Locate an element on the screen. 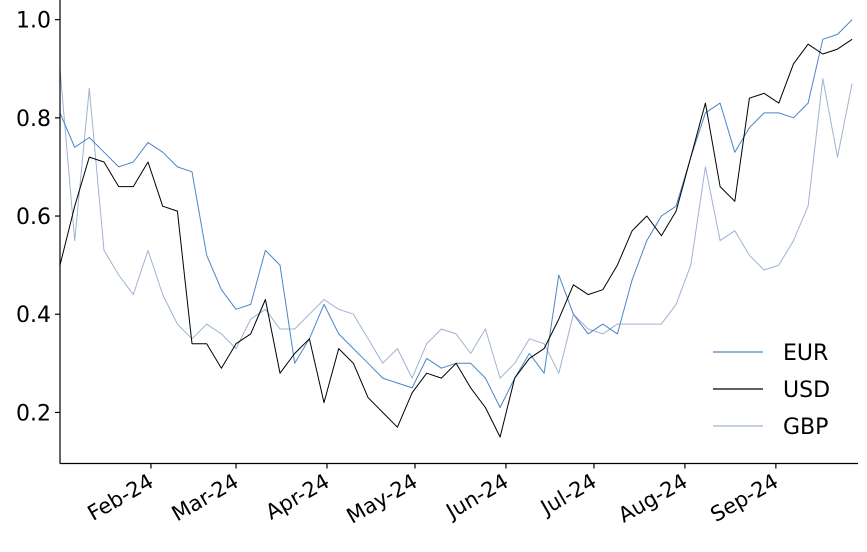 This screenshot has height=552, width=867. x-tick-label: Feb-24 is located at coordinates (121, 497).